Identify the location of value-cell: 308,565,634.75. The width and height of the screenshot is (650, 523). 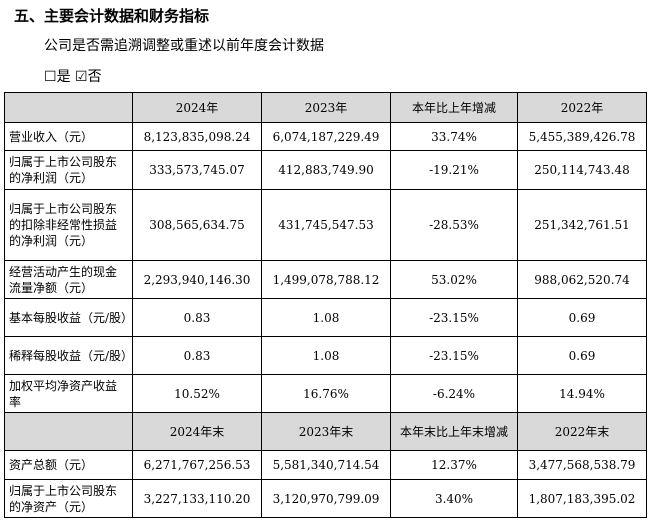
(197, 225).